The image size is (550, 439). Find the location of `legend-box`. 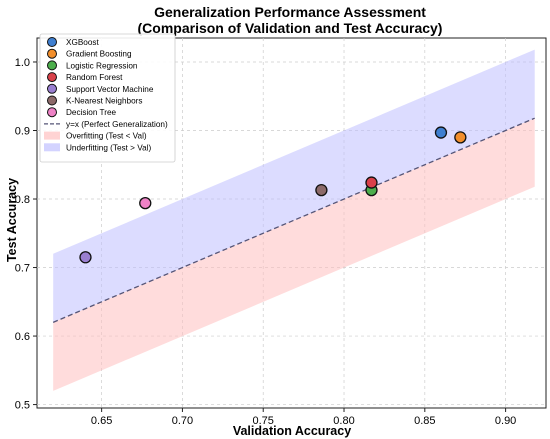

legend-box is located at coordinates (107, 98).